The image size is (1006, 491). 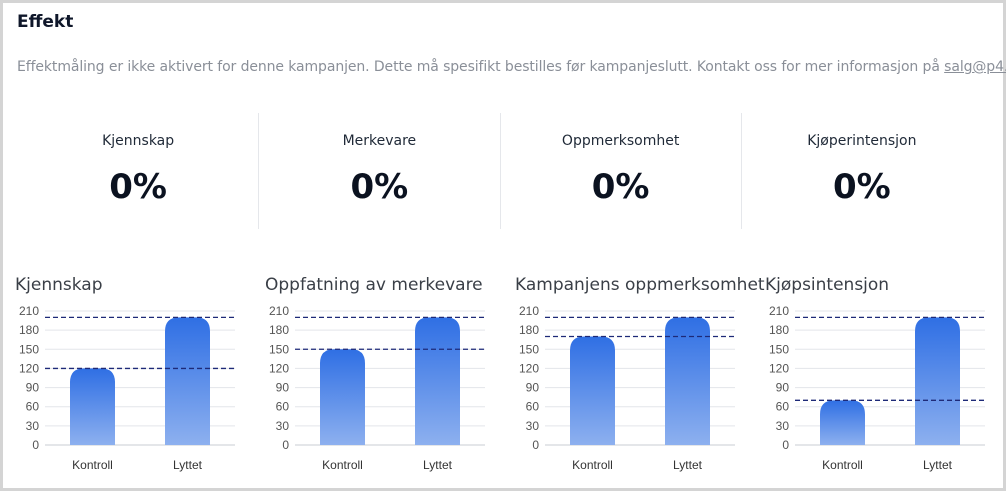 What do you see at coordinates (379, 141) in the screenshot?
I see `metric-label: Merkevare` at bounding box center [379, 141].